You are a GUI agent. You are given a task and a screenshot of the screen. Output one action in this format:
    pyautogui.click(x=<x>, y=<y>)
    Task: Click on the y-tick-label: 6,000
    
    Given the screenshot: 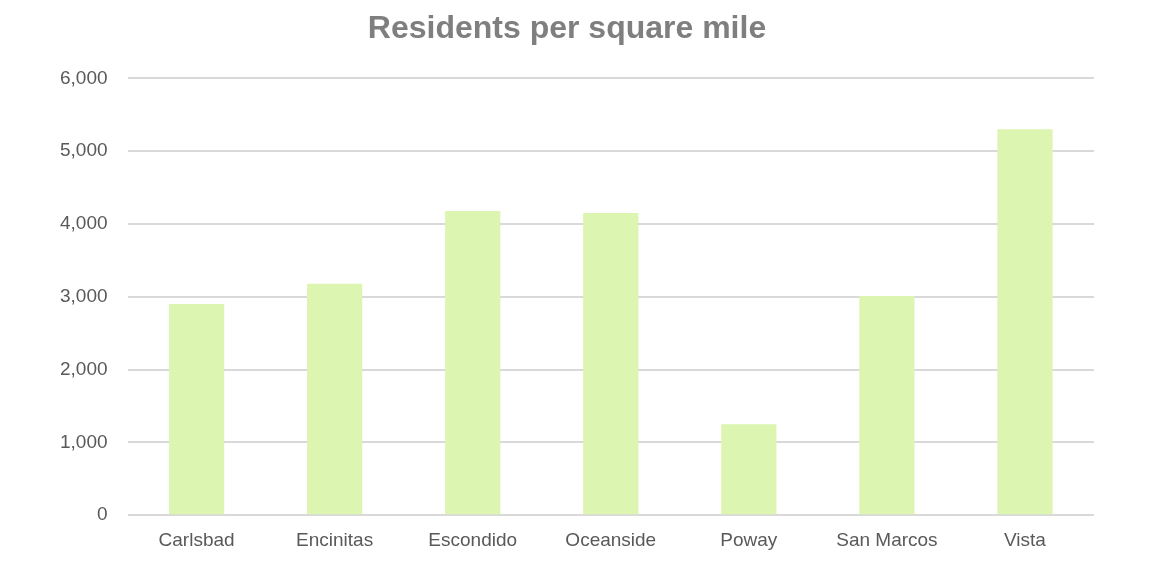 What is the action you would take?
    pyautogui.click(x=84, y=77)
    